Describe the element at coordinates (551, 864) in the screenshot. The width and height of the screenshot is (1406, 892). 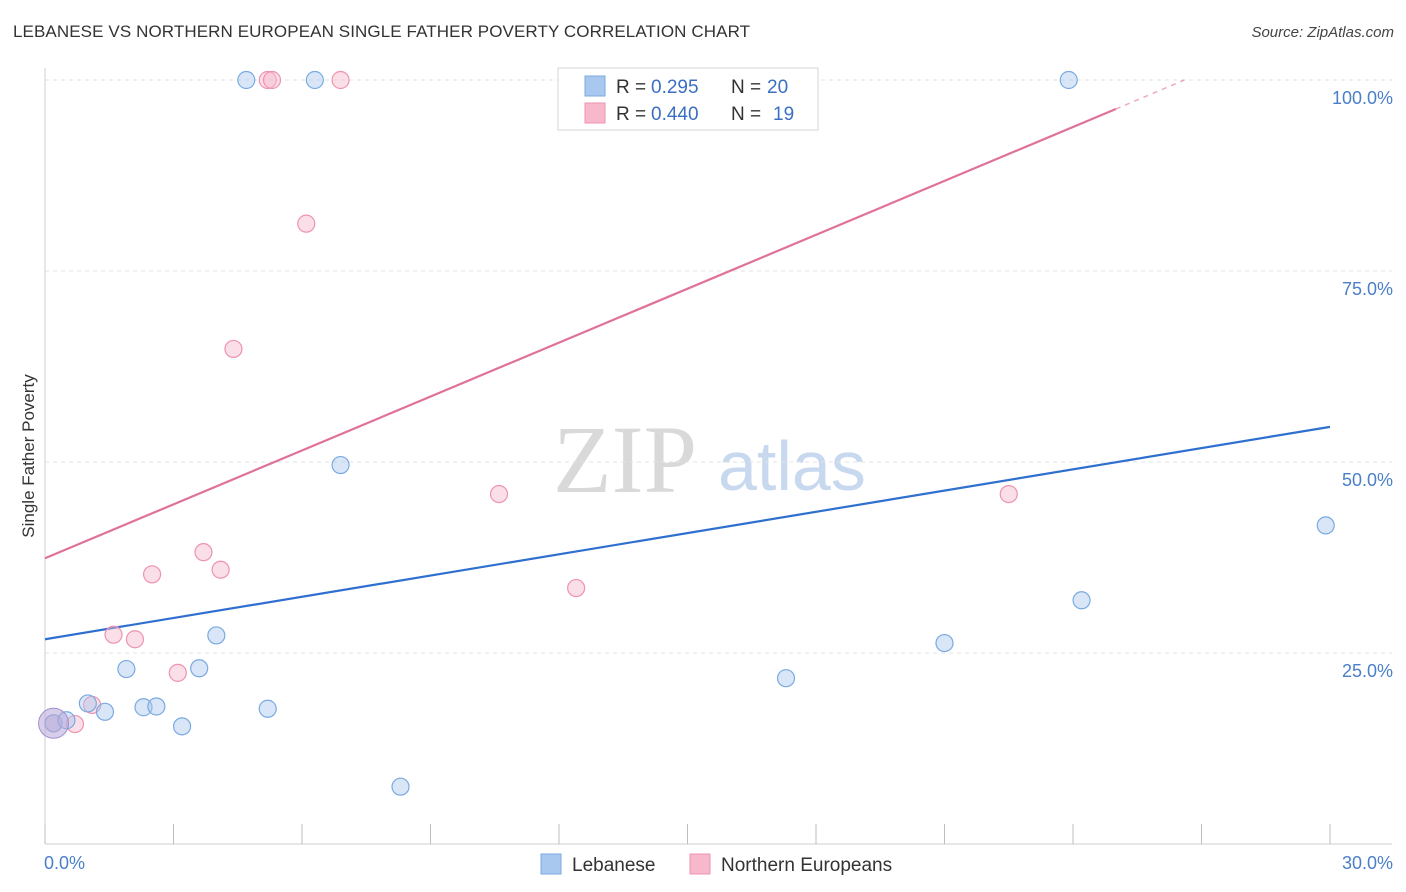
I see `series-legend-swatch-lebanese` at that location.